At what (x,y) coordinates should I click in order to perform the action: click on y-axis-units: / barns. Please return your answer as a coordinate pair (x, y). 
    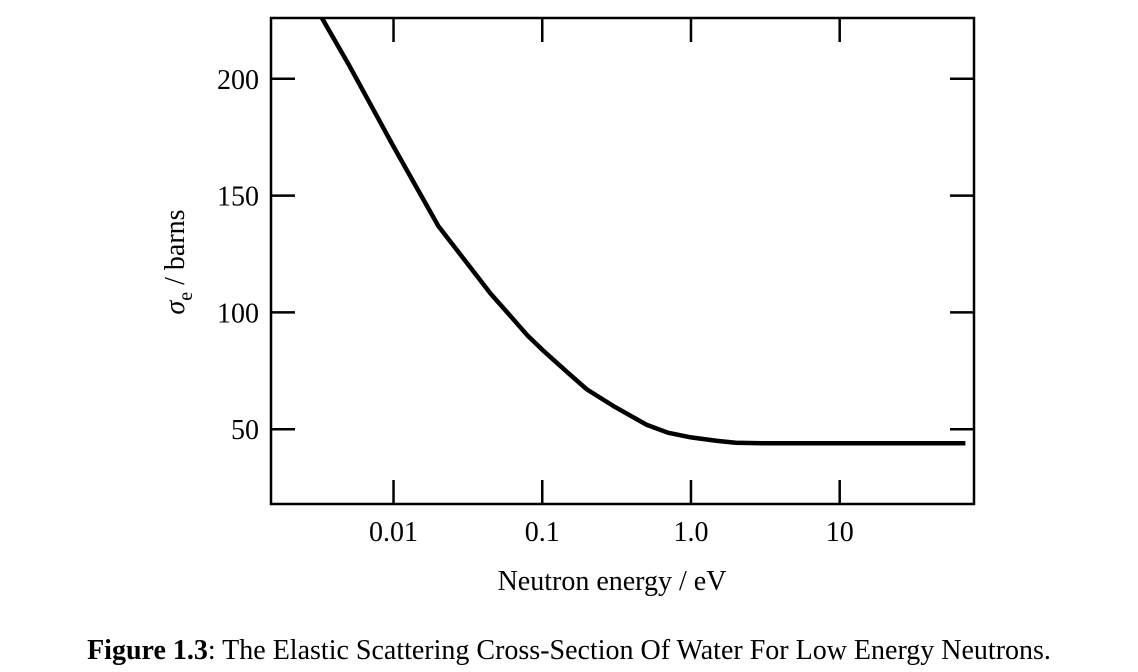
    Looking at the image, I should click on (175, 250).